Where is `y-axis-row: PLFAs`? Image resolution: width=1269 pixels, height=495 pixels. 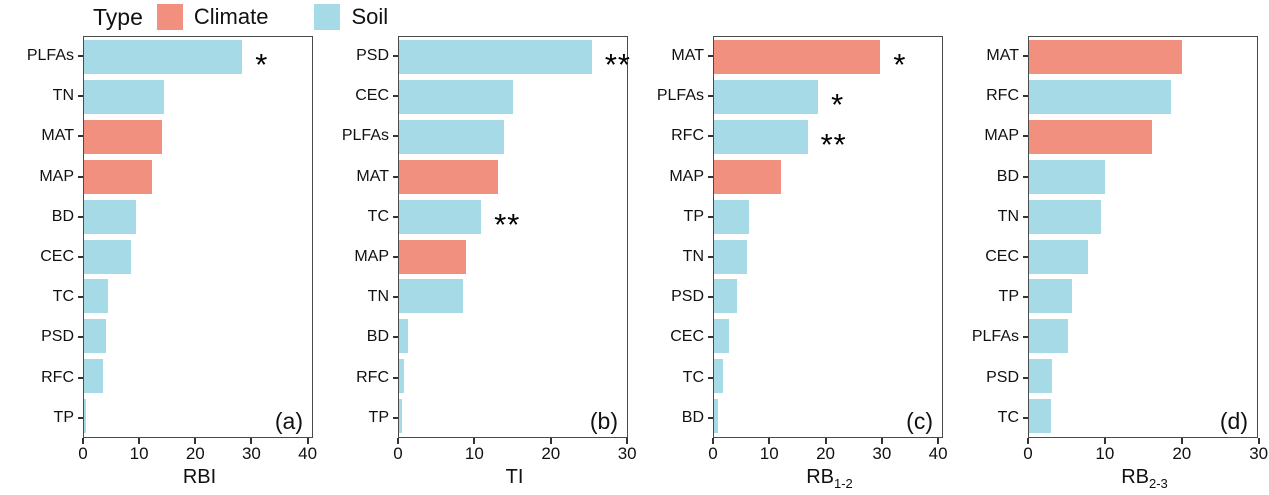 y-axis-row: PLFAs is located at coordinates (42, 56).